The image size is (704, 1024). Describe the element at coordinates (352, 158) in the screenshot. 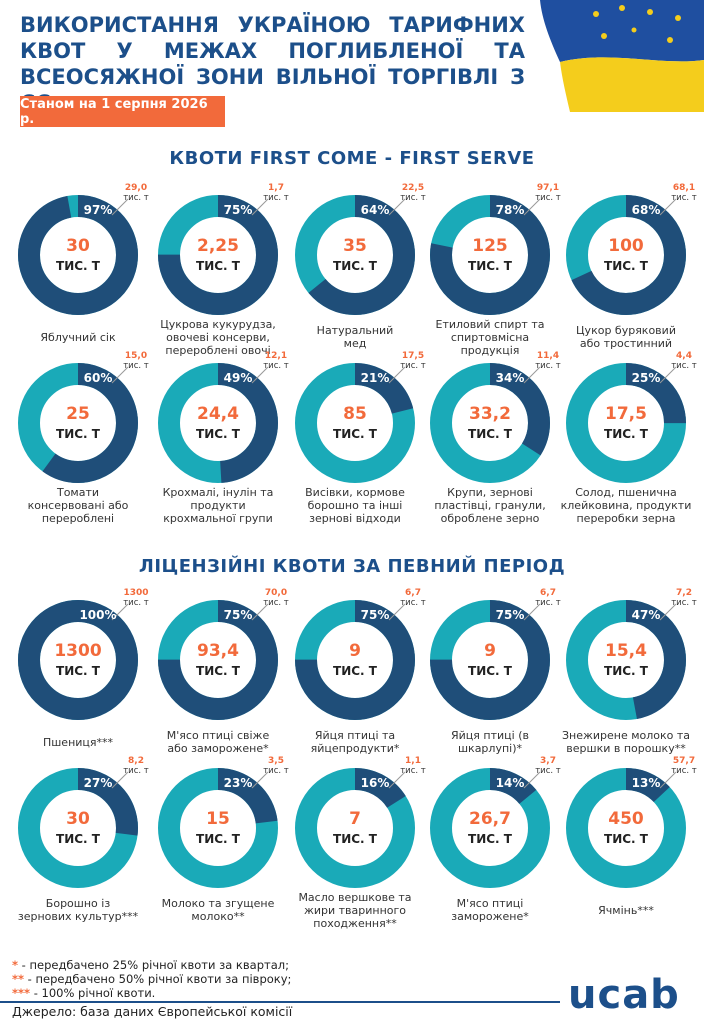

I see `section-title: КВОТИ FIRST COME - FIRST SERVE` at that location.